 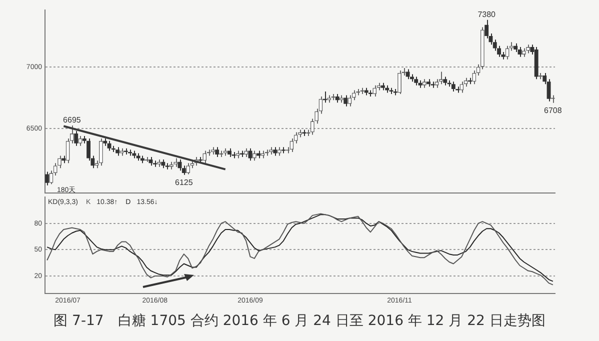 What do you see at coordinates (299, 321) in the screenshot?
I see `caption: 图 7-17 白糖 1705 合约 2016 年 6 月 24 日至 2016 年 12 月 22 日走势图` at bounding box center [299, 321].